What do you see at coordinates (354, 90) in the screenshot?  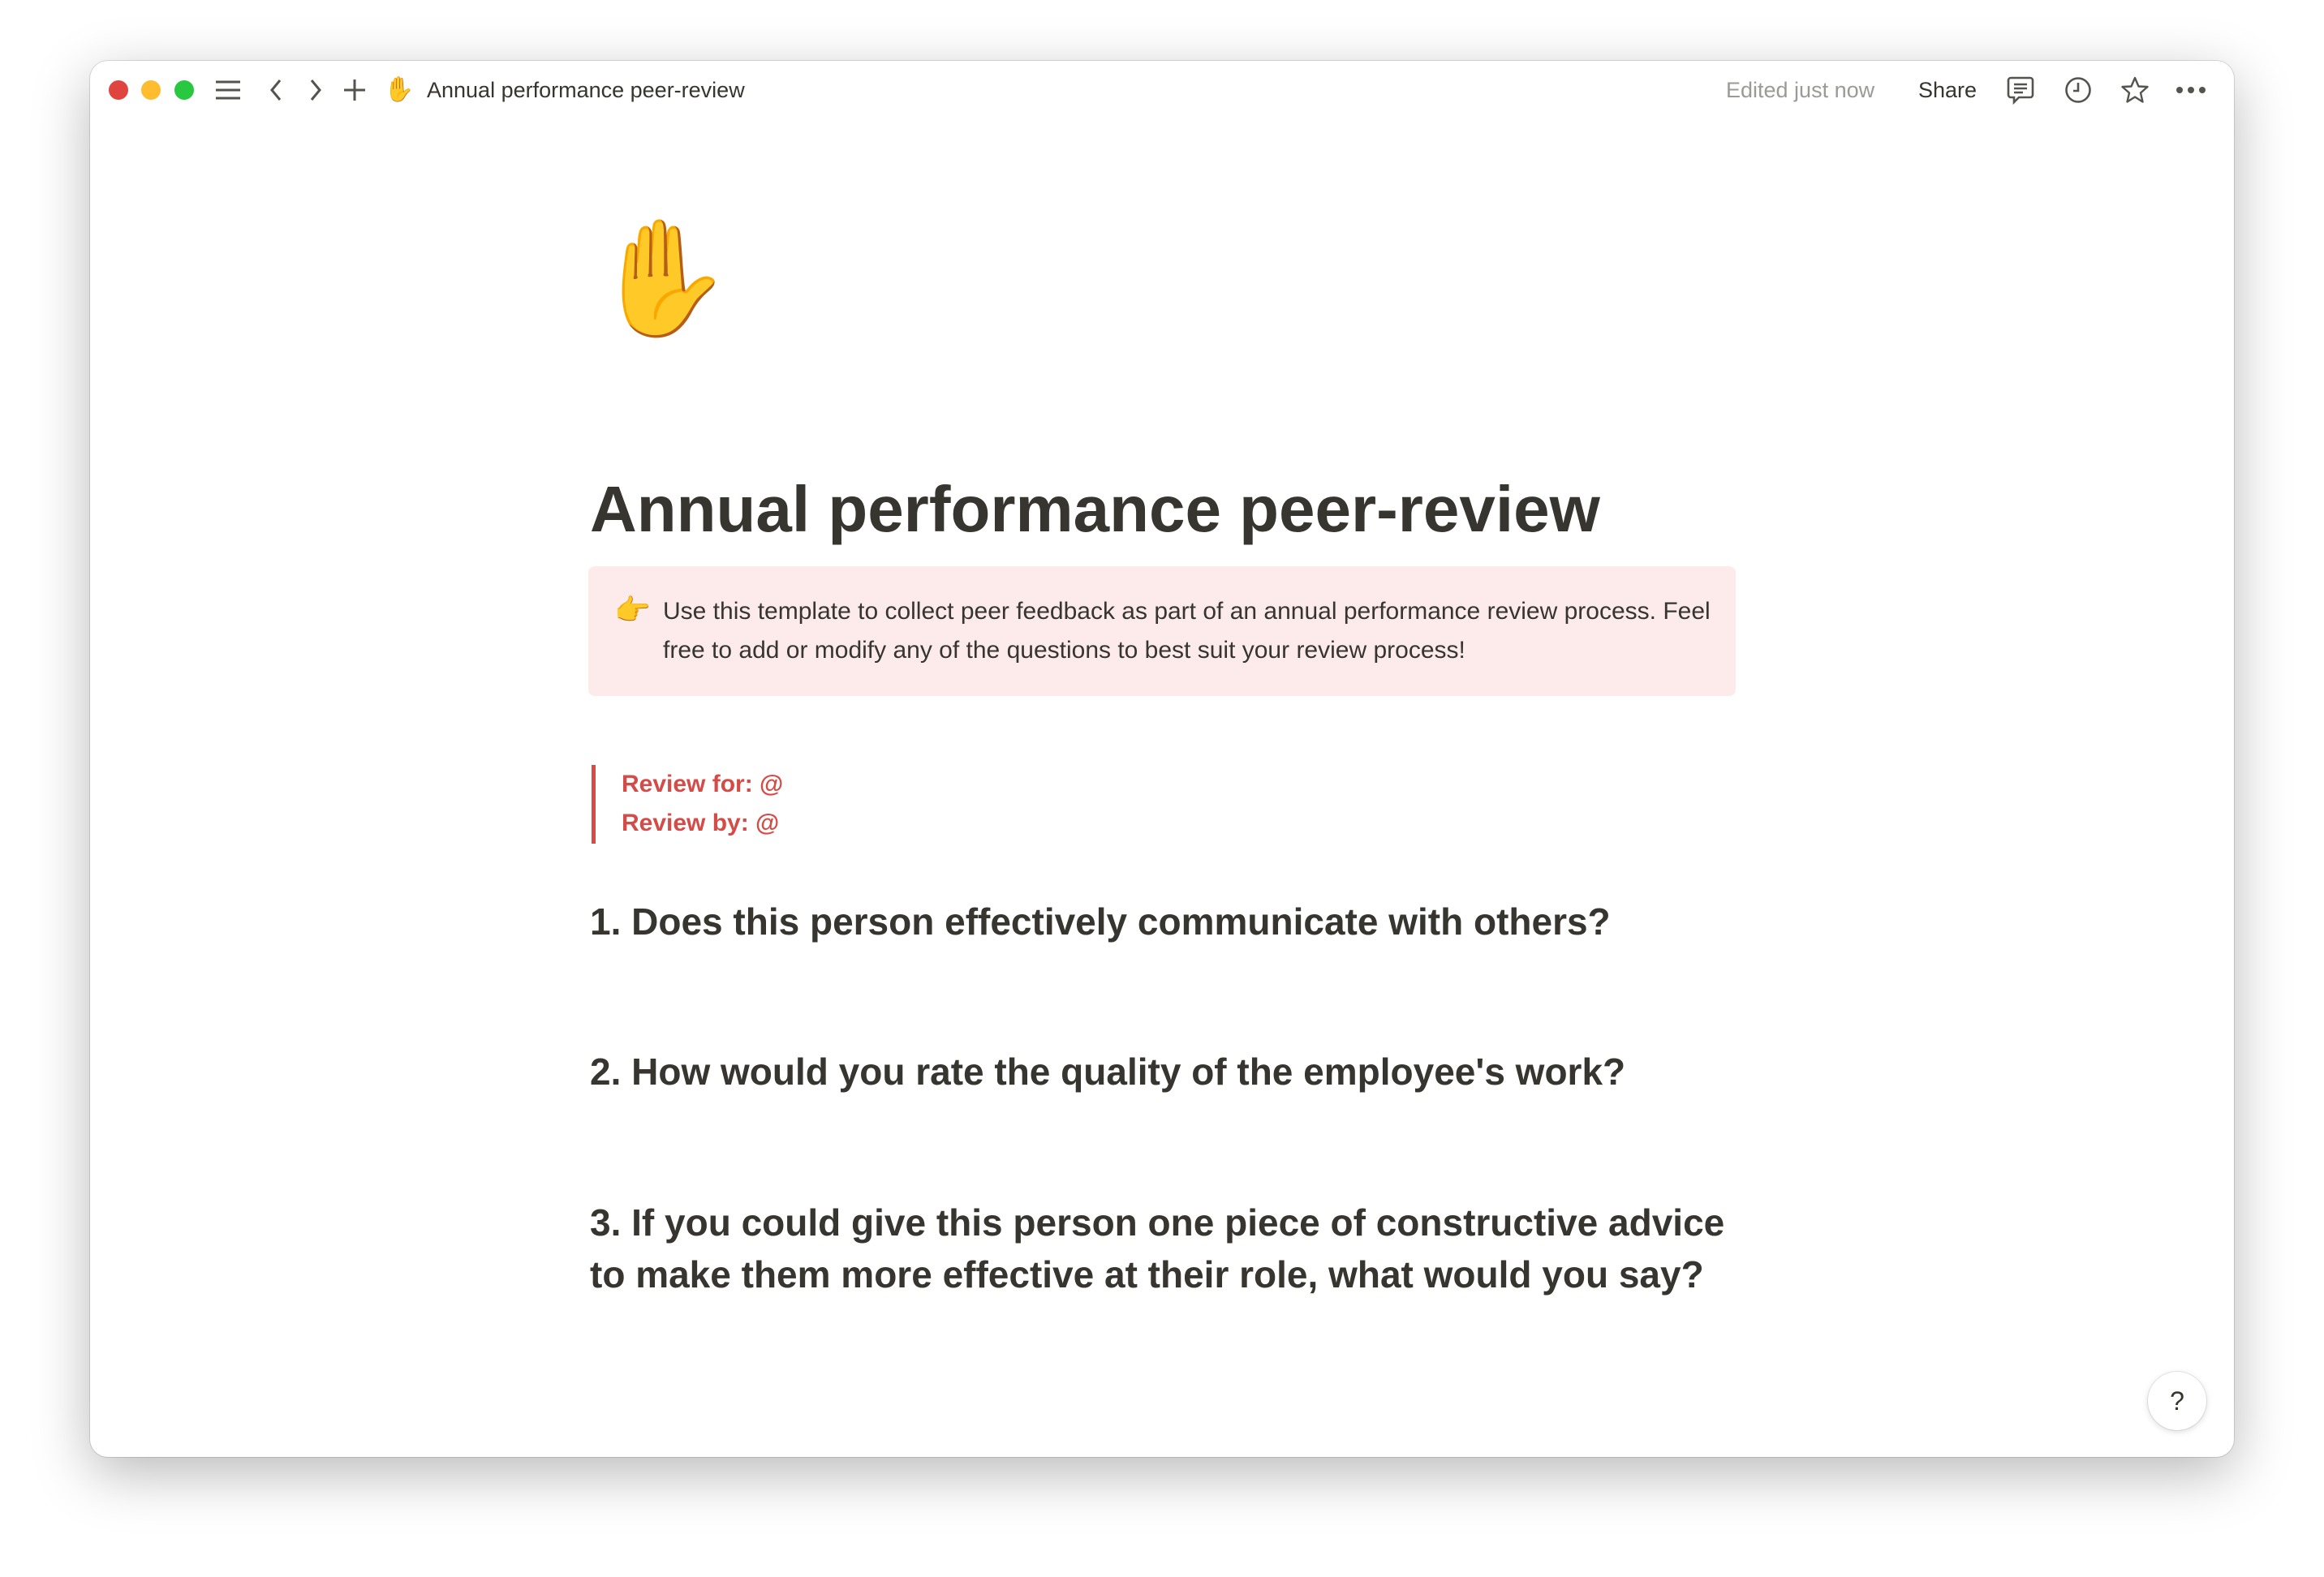 I see `plus-icon` at bounding box center [354, 90].